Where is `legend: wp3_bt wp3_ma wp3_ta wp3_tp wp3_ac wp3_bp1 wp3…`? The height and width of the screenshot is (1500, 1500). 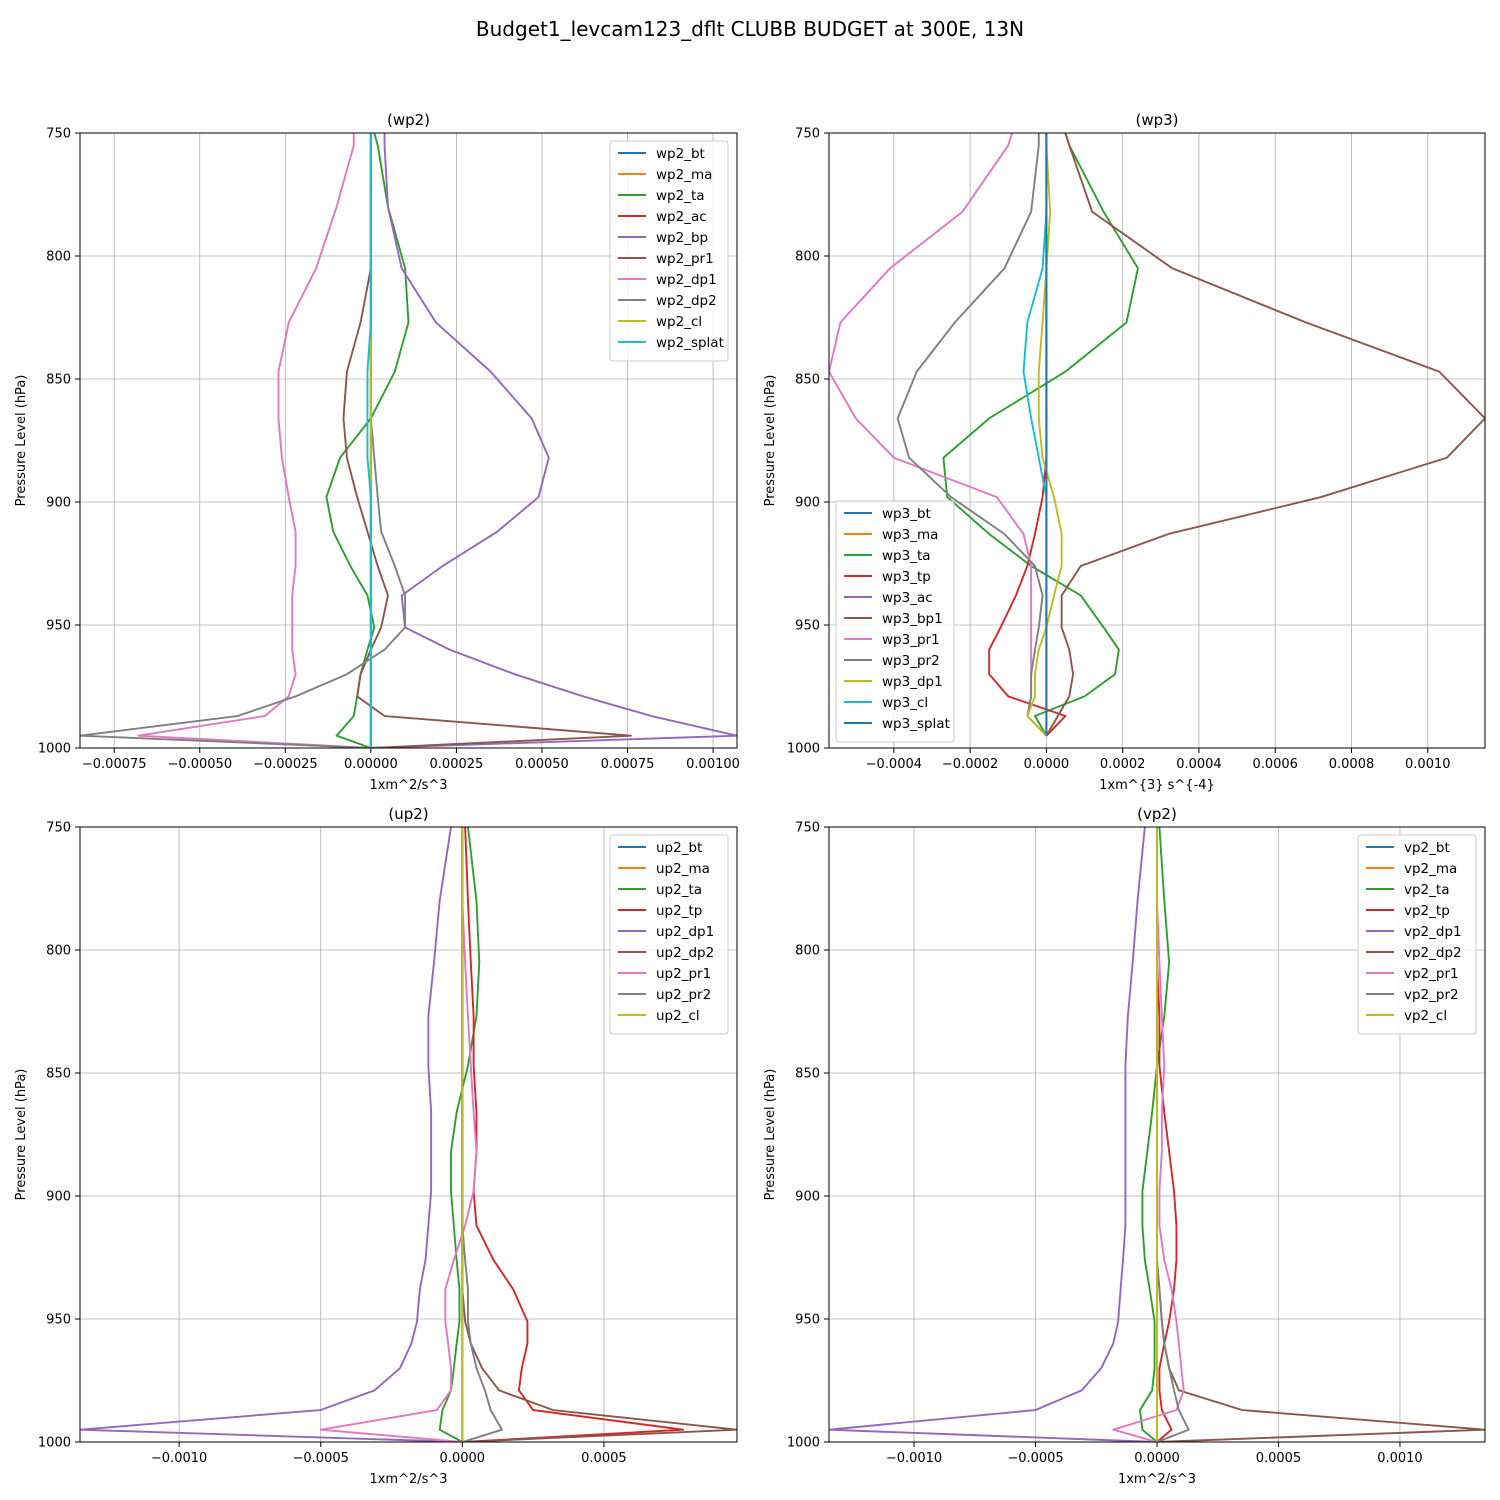 legend: wp3_bt wp3_ma wp3_ta wp3_tp wp3_ac wp3_bp1 wp3… is located at coordinates (895, 621).